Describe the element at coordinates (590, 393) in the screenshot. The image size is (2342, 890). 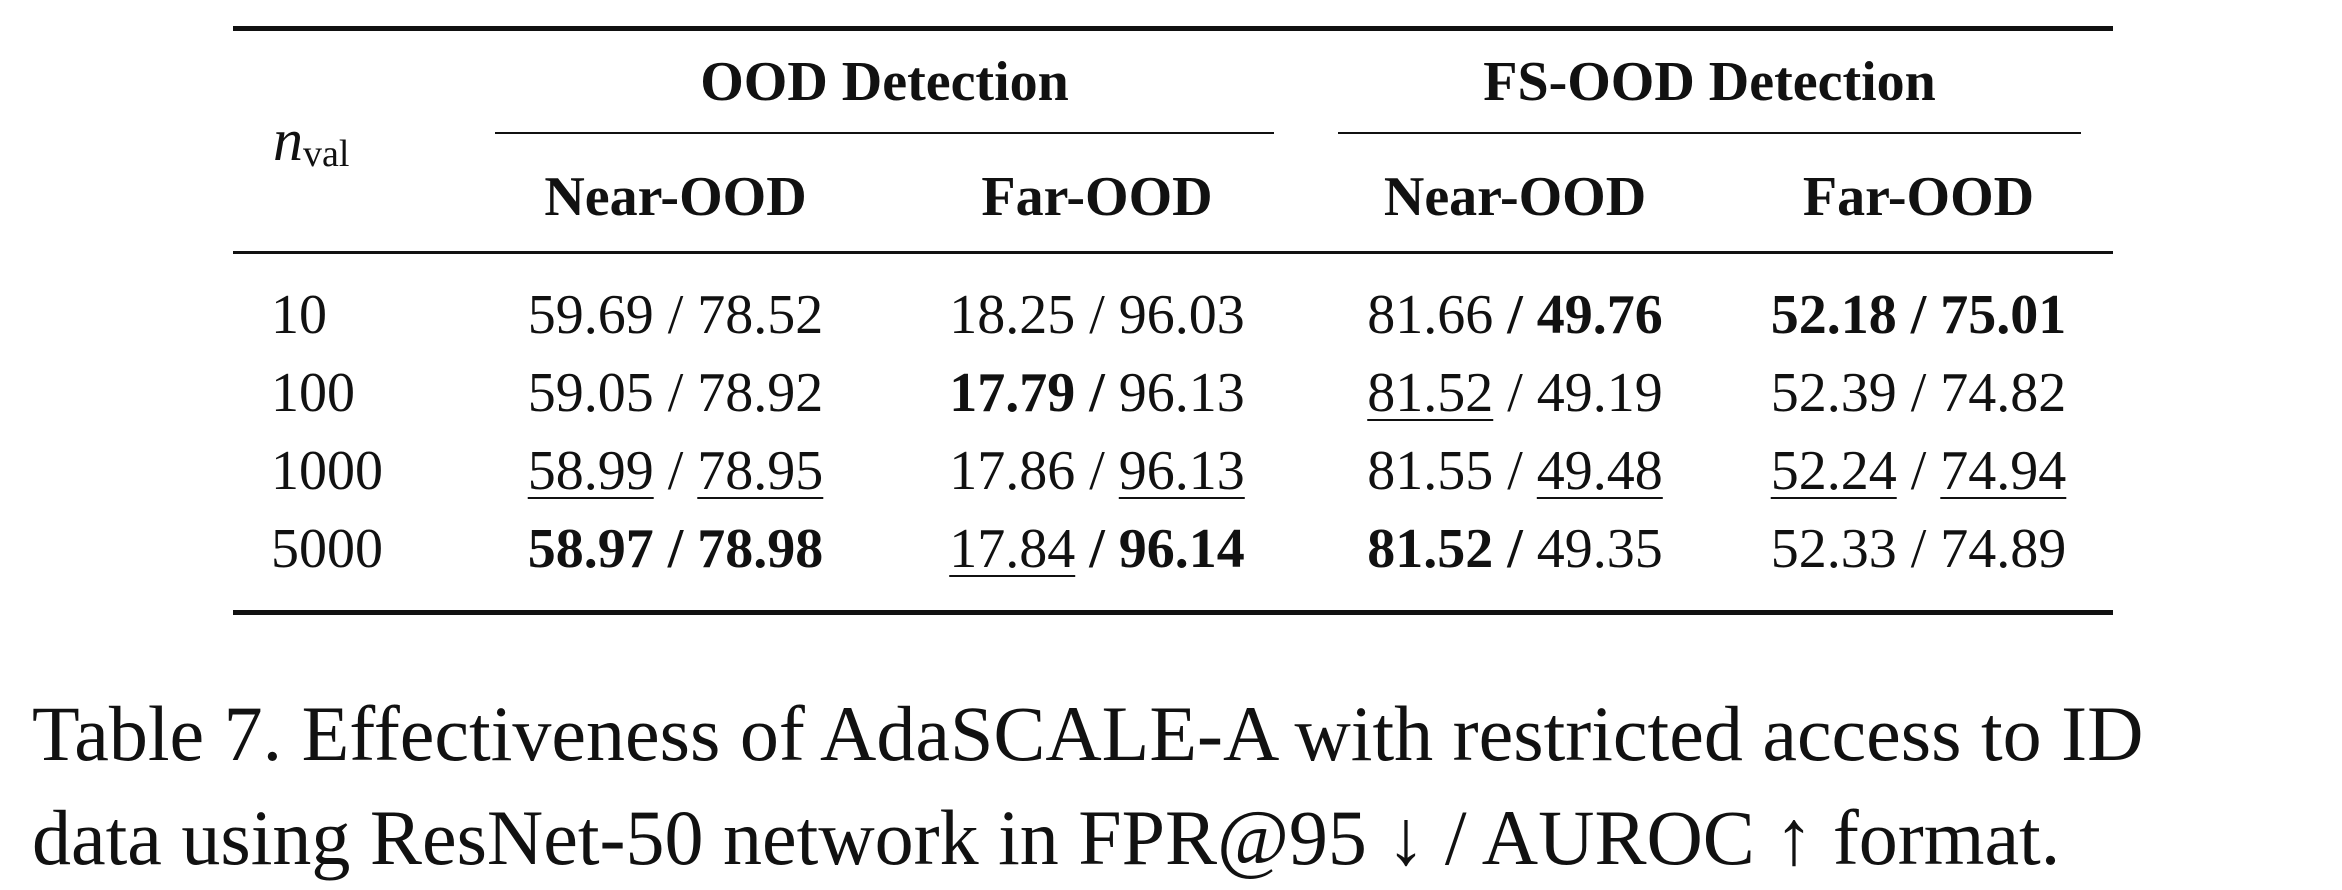
I see `fpr95-value: 59.05` at that location.